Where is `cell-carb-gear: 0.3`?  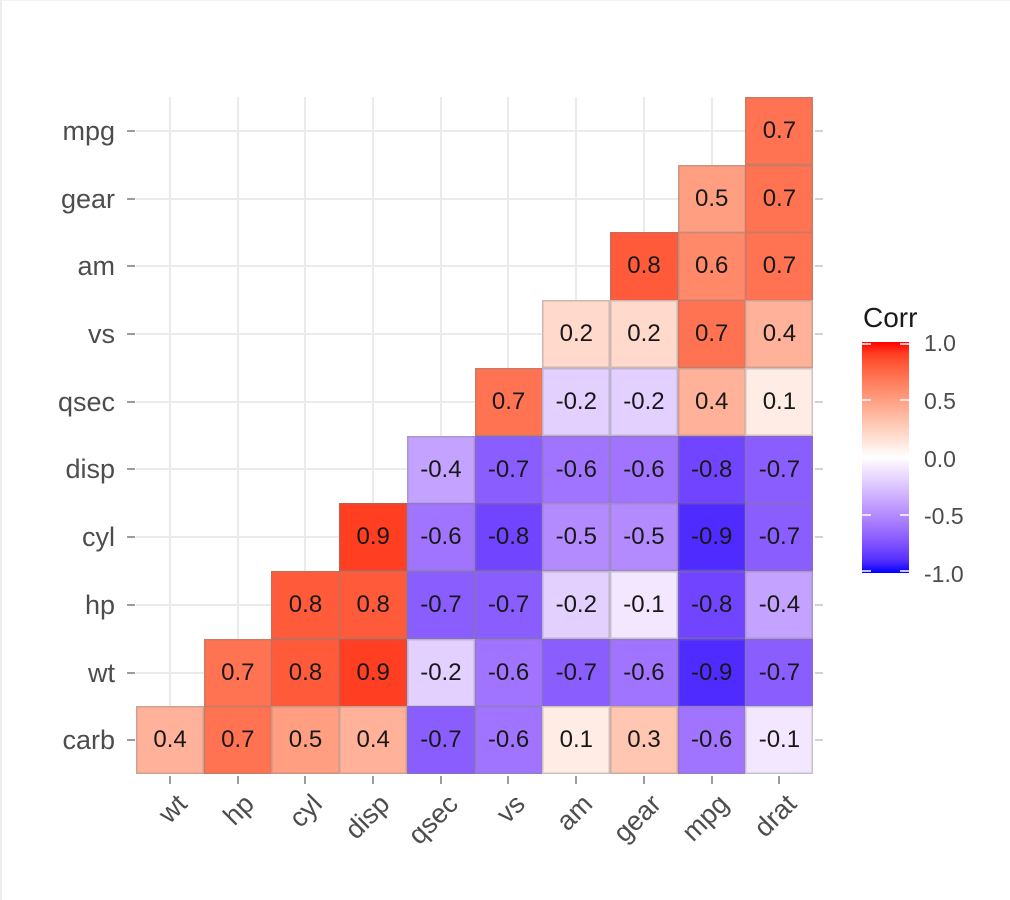
cell-carb-gear: 0.3 is located at coordinates (644, 740).